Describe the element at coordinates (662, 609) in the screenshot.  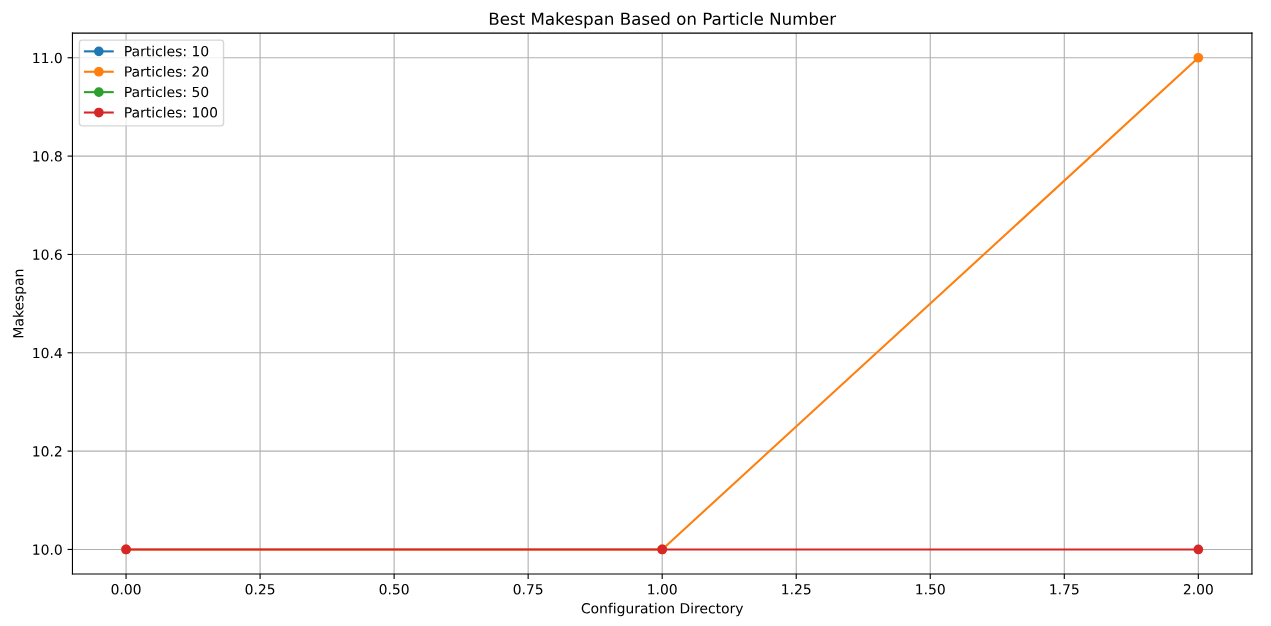
I see `x-axis-title: Configuration Directory` at that location.